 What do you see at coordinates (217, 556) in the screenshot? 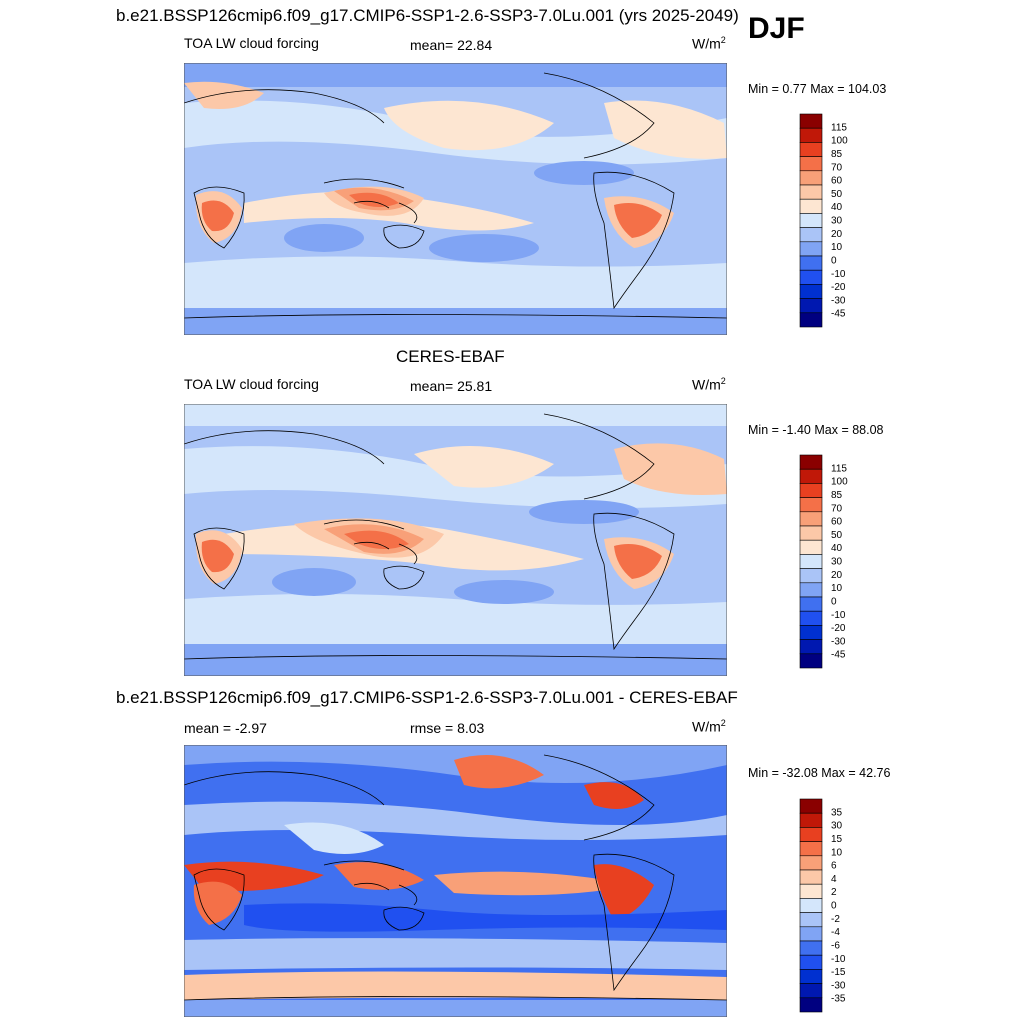
I see `africa-core` at bounding box center [217, 556].